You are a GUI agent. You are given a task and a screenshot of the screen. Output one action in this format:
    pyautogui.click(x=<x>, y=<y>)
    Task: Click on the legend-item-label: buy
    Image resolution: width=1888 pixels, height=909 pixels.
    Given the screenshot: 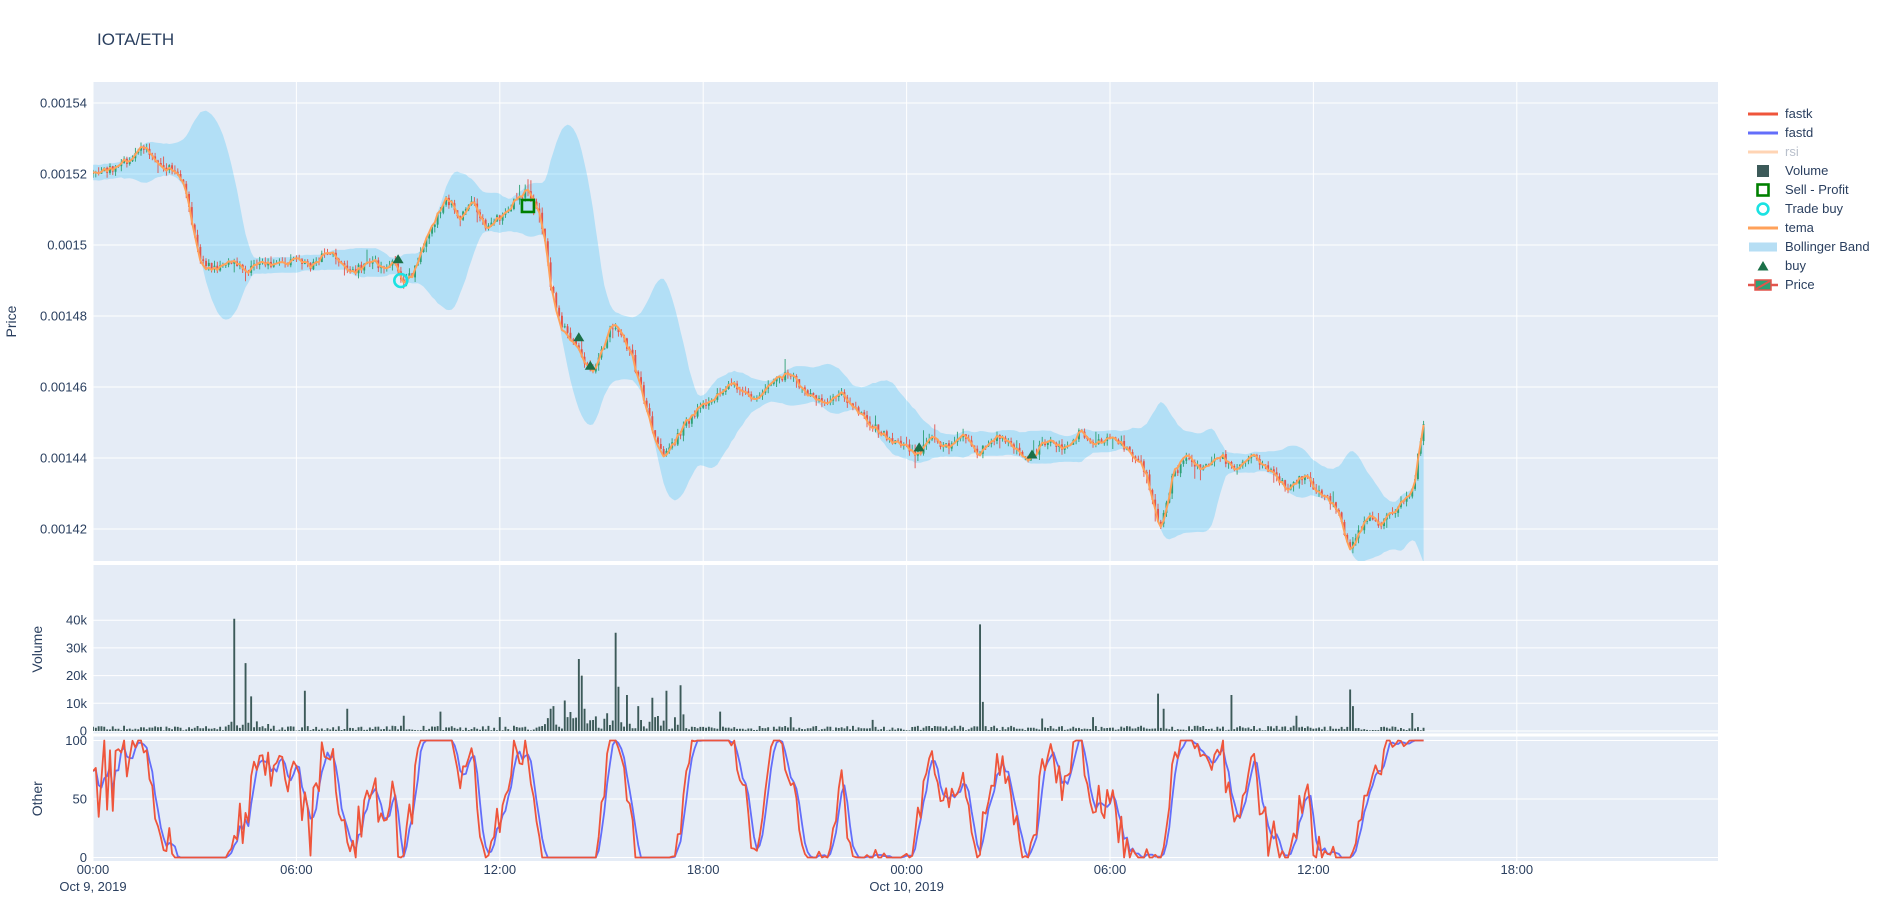 What is the action you would take?
    pyautogui.click(x=1795, y=265)
    